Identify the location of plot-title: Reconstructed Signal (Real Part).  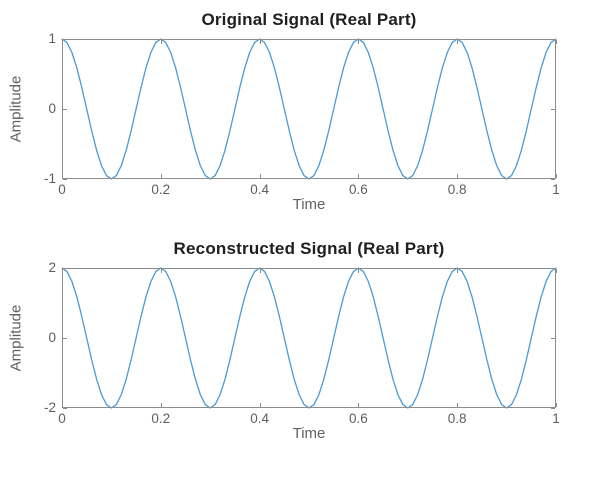
(309, 248).